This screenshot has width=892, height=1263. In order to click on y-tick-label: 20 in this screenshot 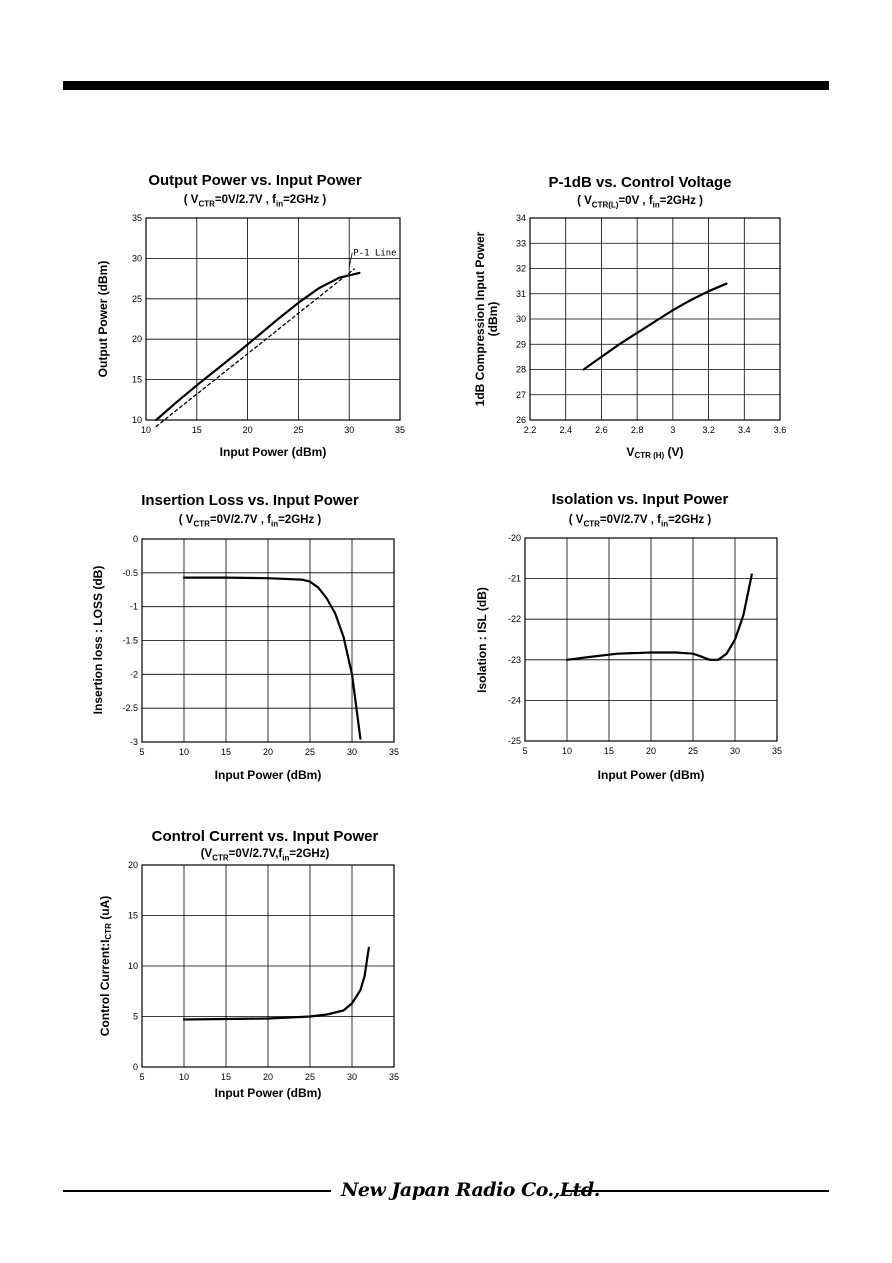, I will do `click(137, 339)`.